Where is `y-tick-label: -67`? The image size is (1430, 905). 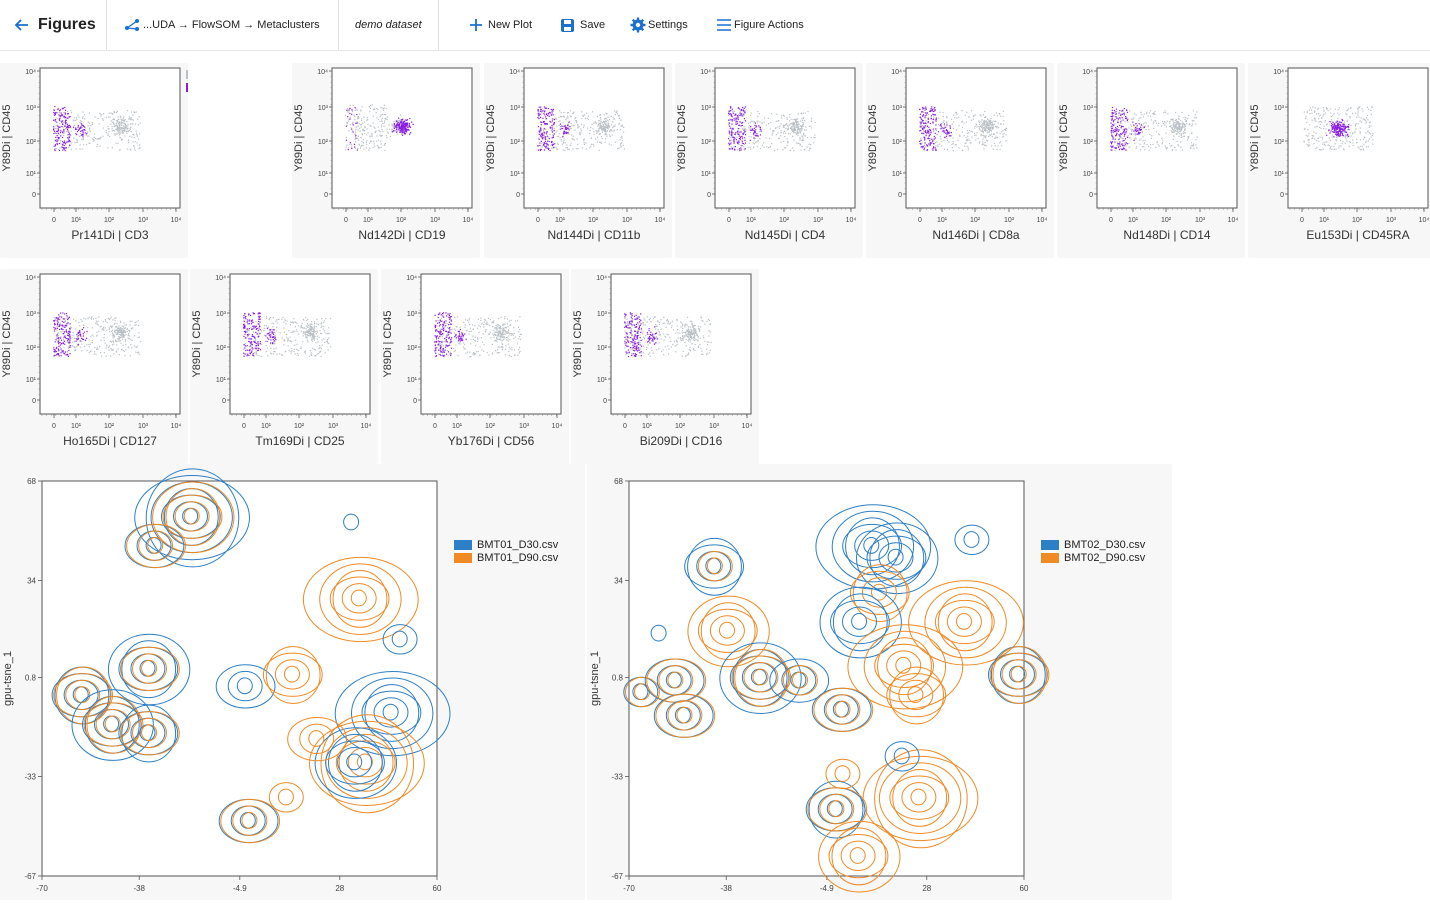
y-tick-label: -67 is located at coordinates (30, 876).